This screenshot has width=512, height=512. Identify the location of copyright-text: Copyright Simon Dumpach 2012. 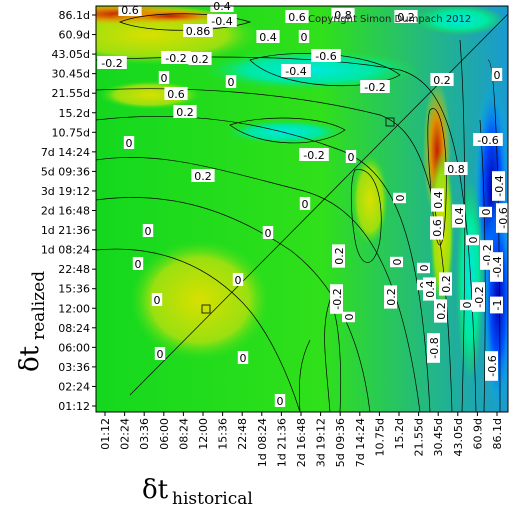
(389, 19).